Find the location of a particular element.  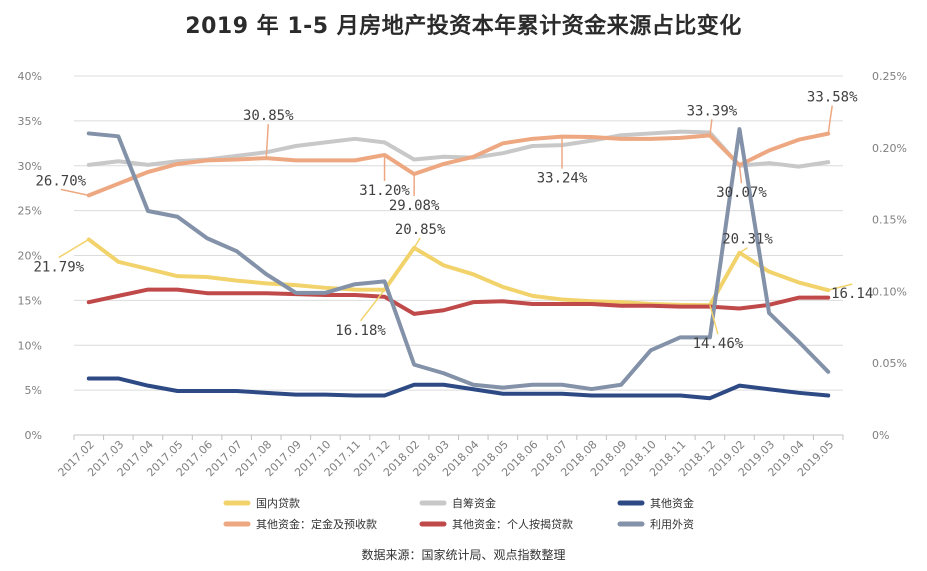

data-label: 33.58% is located at coordinates (832, 98).